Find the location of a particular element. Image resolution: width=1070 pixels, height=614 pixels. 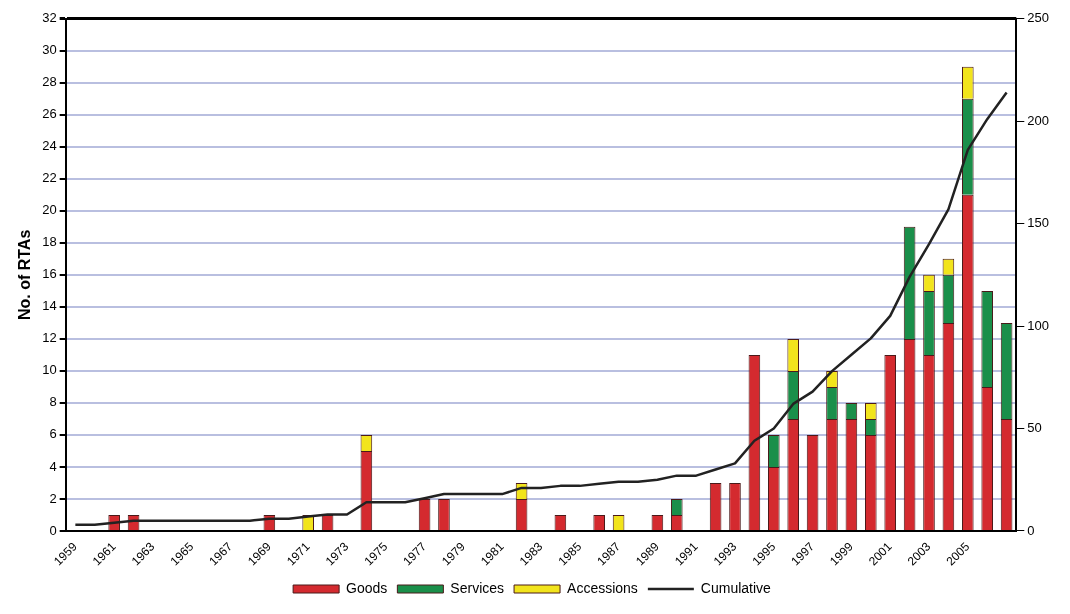

y-tick-label: 8 is located at coordinates (53, 402).